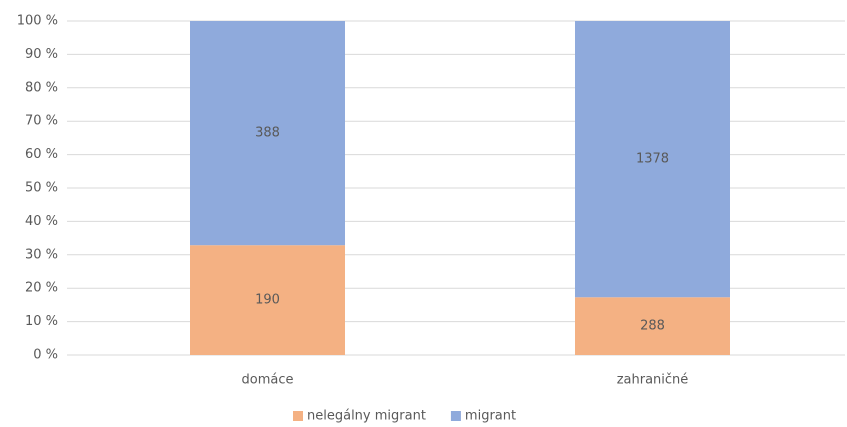 The width and height of the screenshot is (847, 427). I want to click on data-label: 388, so click(267, 133).